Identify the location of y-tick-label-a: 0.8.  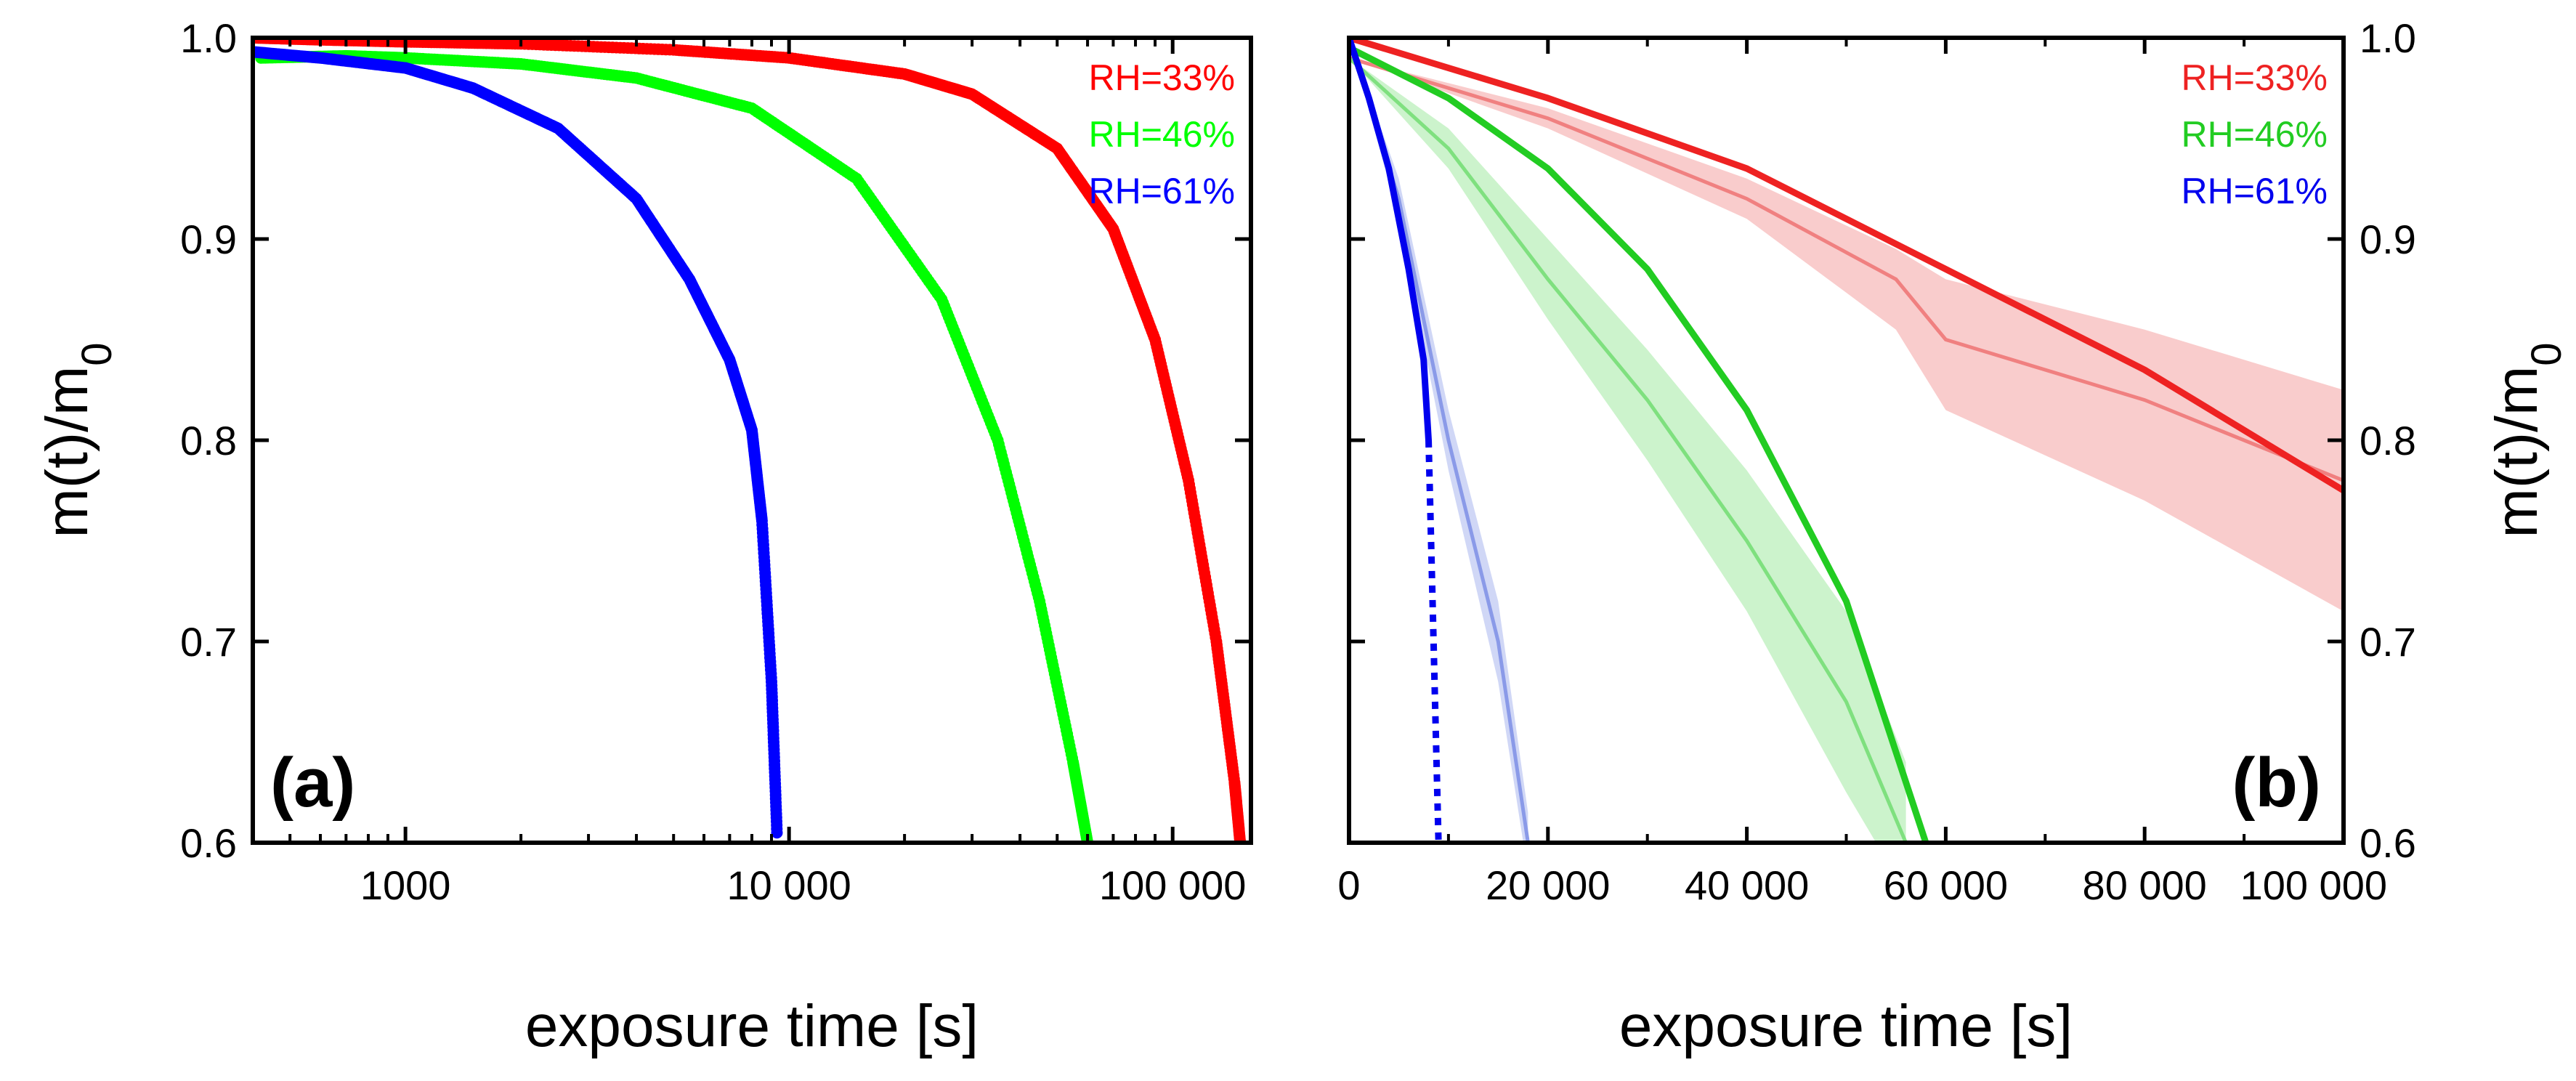
(208, 440).